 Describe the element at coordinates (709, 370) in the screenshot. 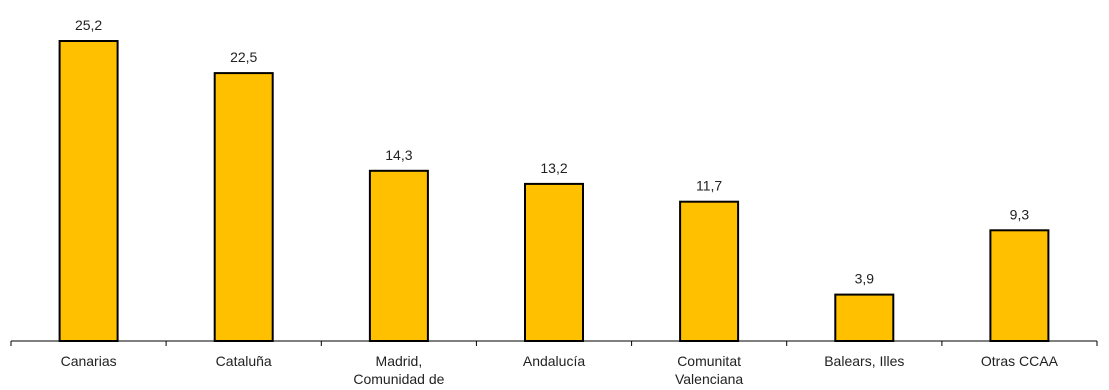

I see `category-label-4: Comunitat Valenciana` at that location.